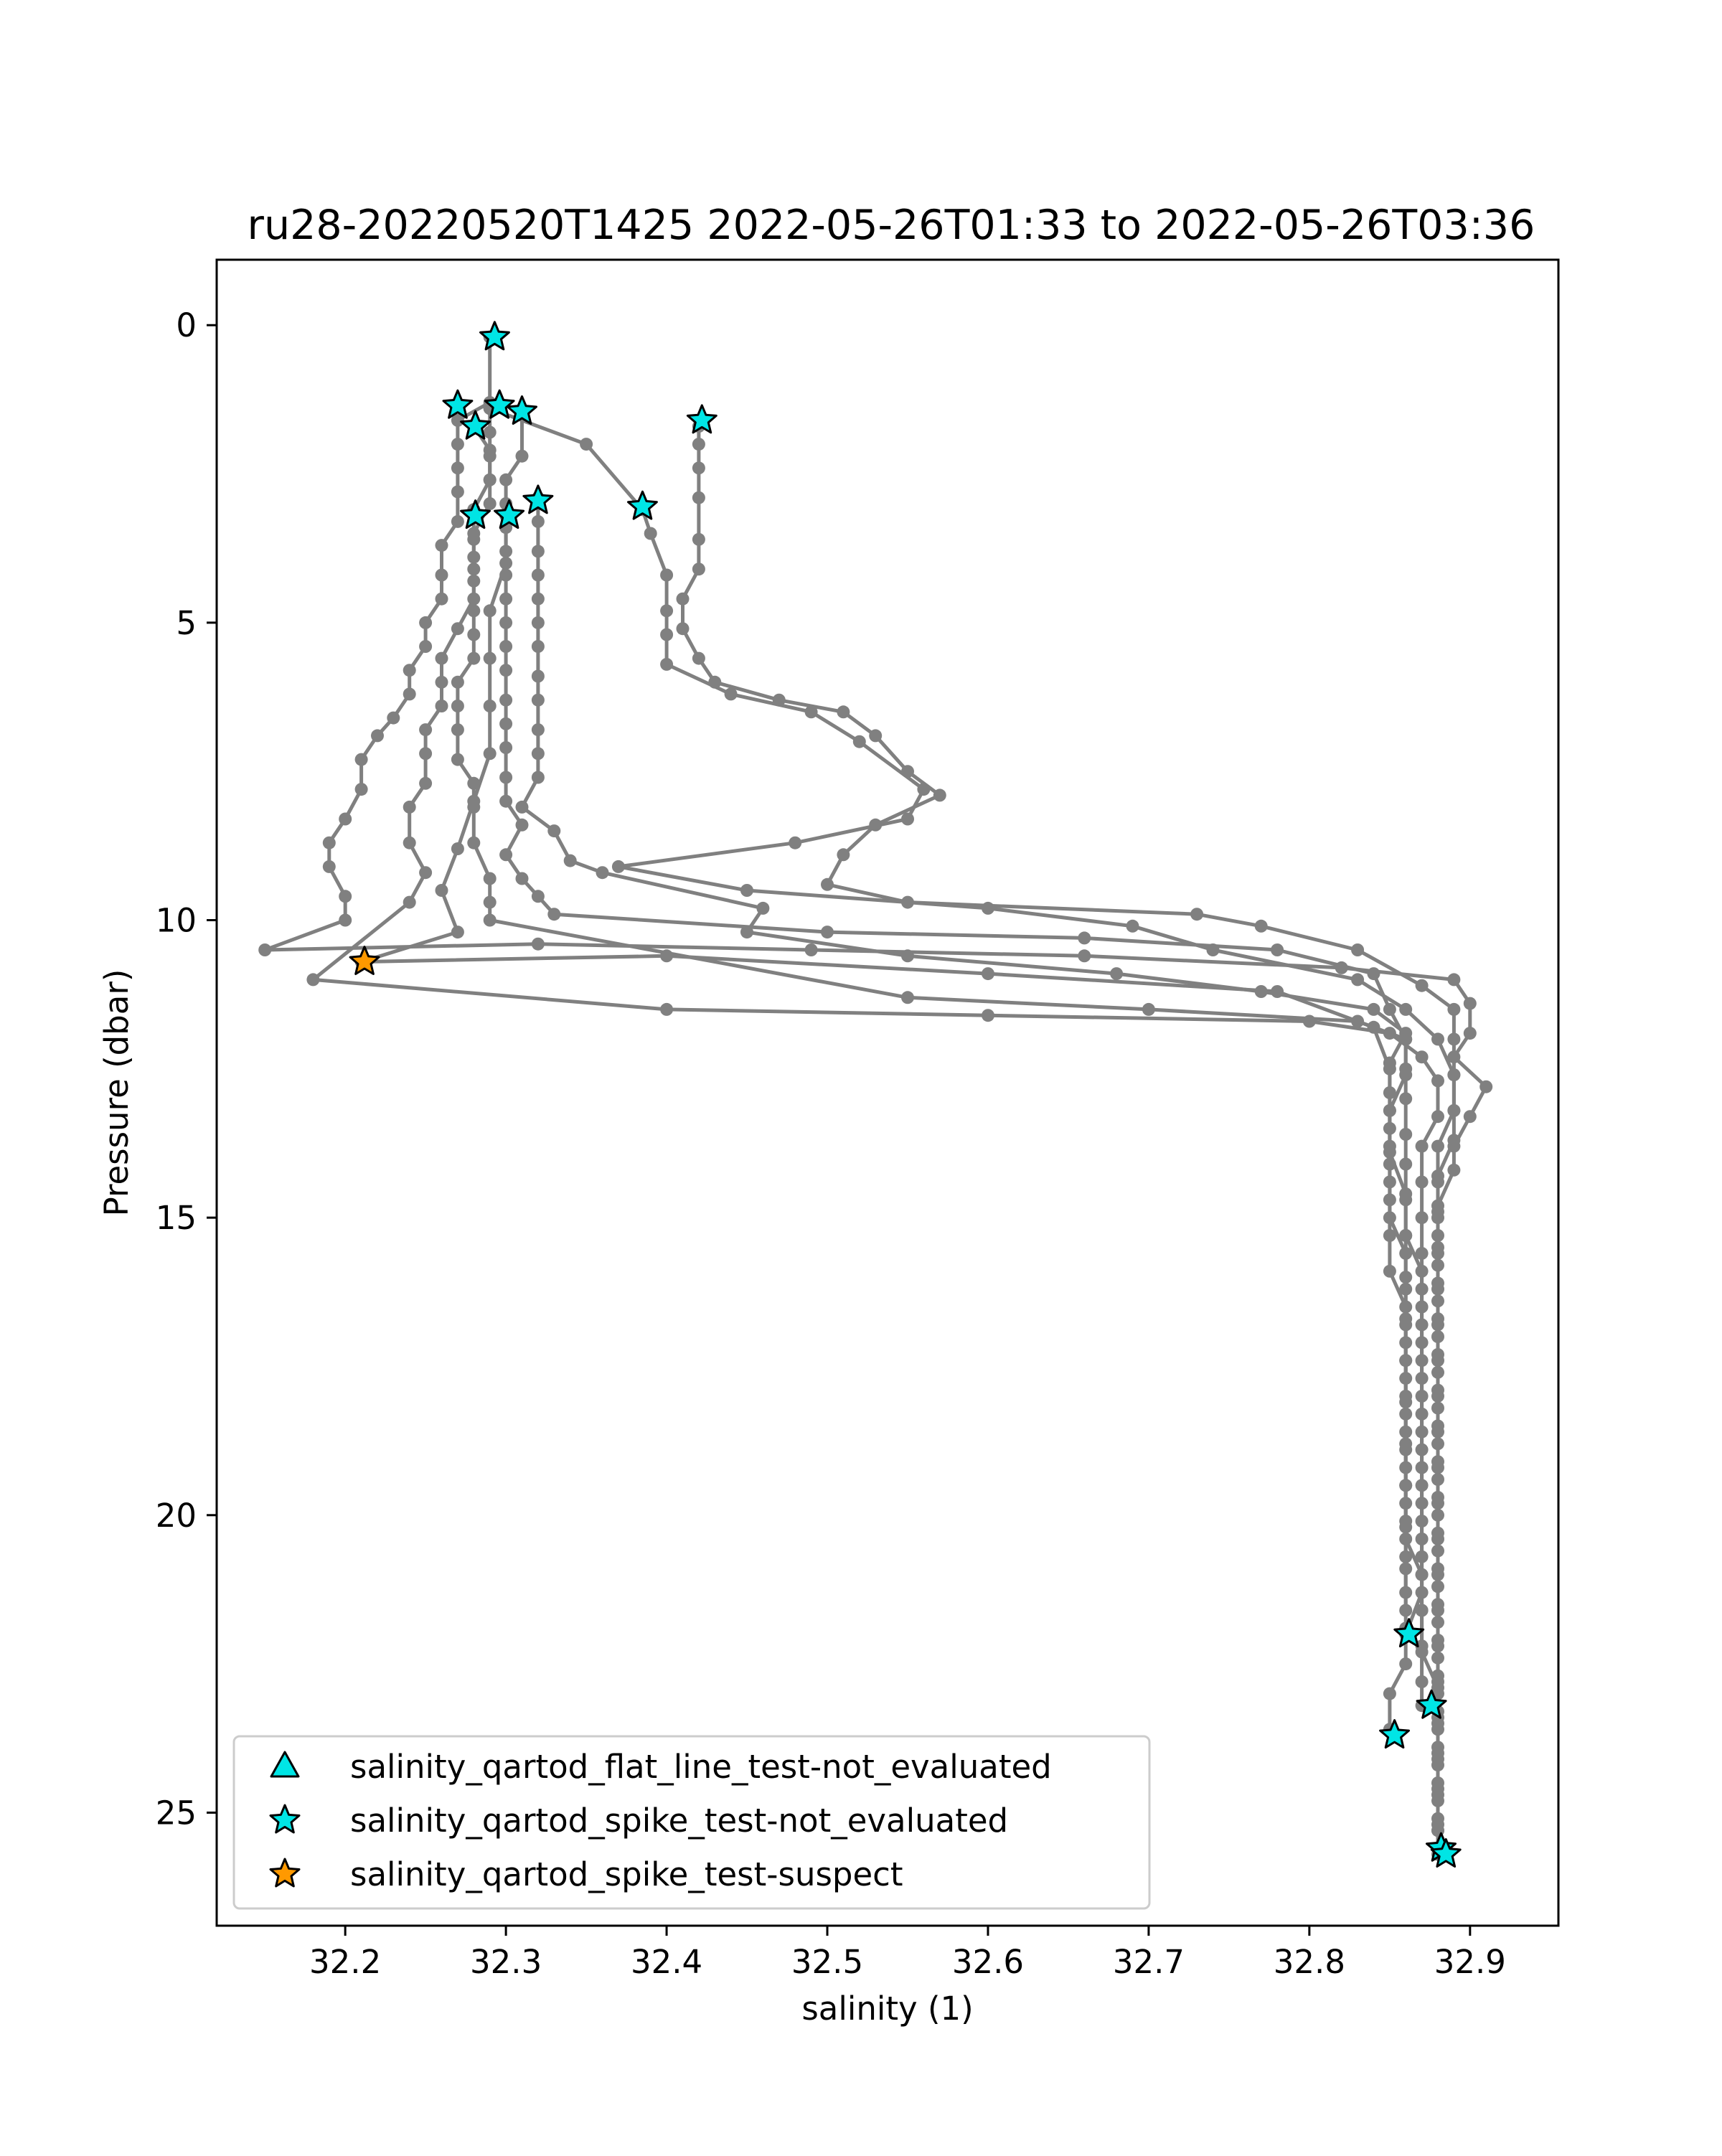 This screenshot has width=1722, height=2156. I want to click on legend-triangle-icon, so click(285, 1764).